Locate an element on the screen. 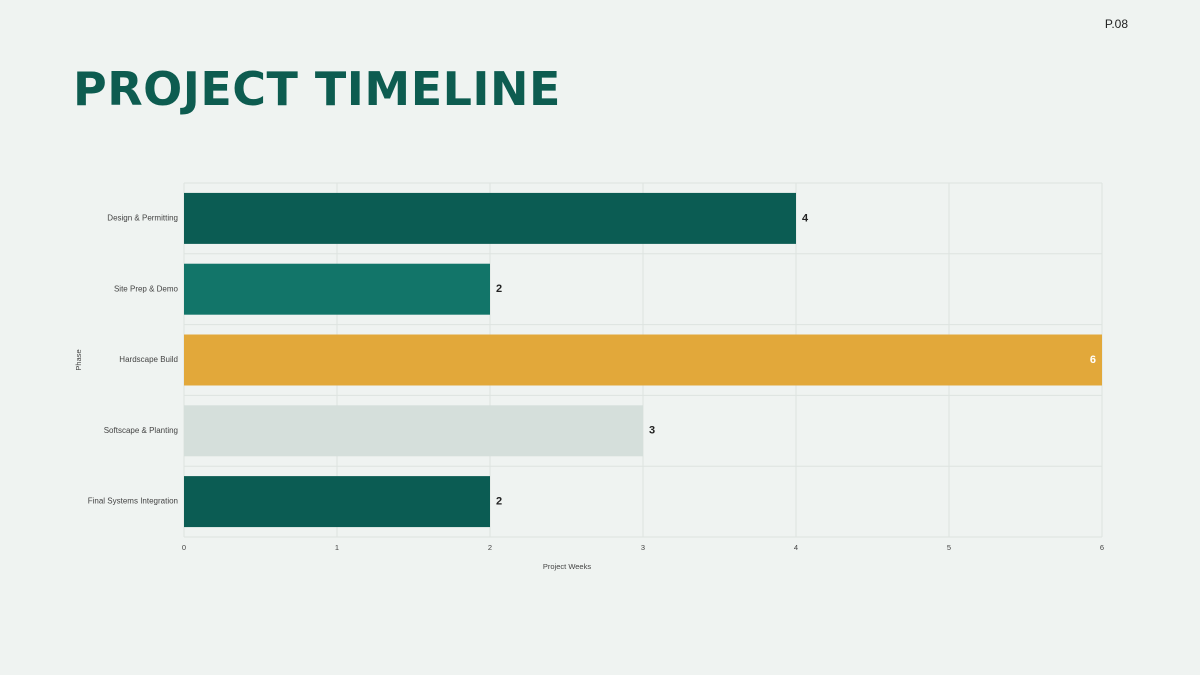 The width and height of the screenshot is (1200, 675). x-axis-title: Project Weeks is located at coordinates (567, 566).